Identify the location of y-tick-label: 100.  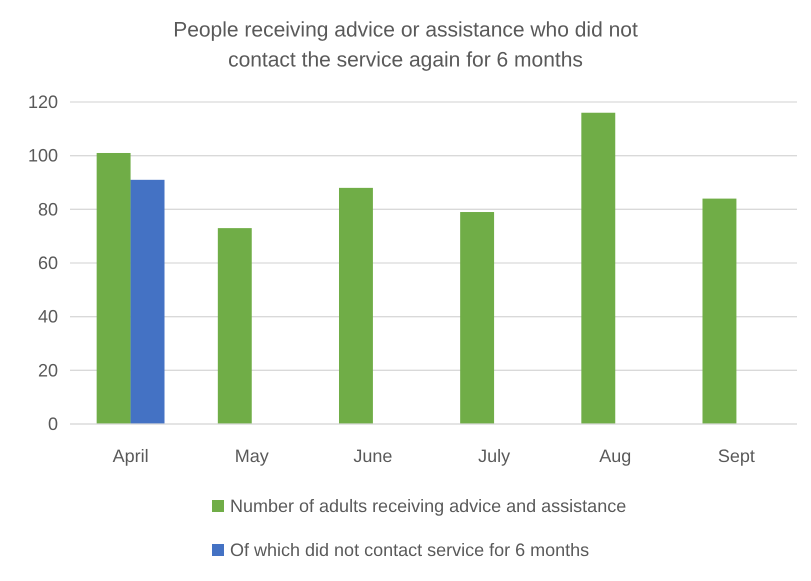
(43, 156).